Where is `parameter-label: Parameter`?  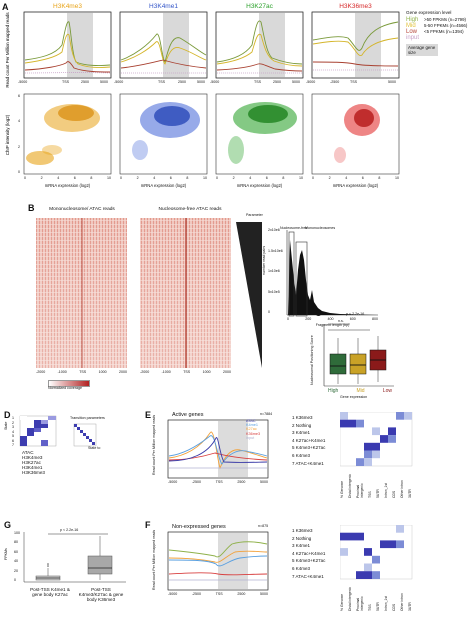 parameter-label: Parameter is located at coordinates (254, 215).